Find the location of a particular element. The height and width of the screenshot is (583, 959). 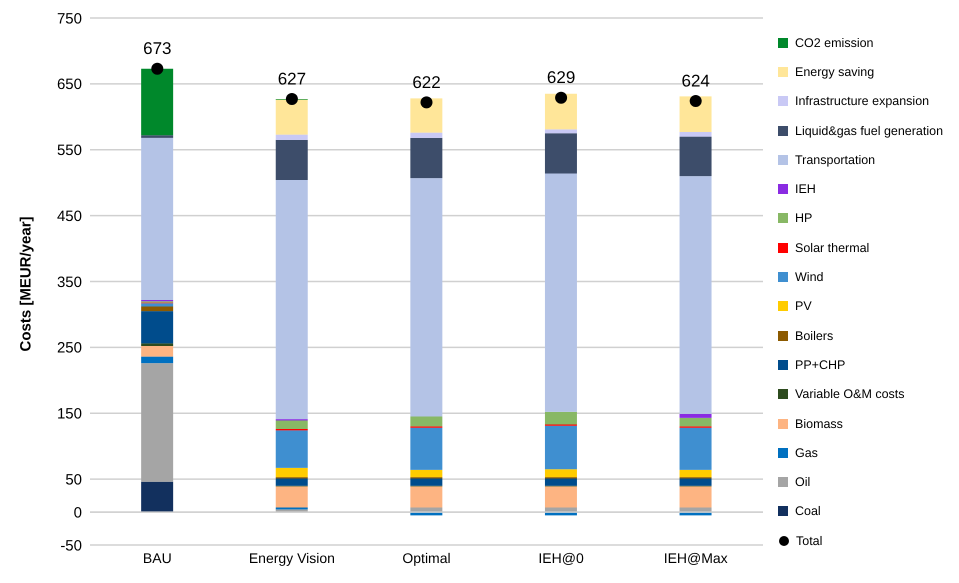

legend-label: CO2 emission is located at coordinates (834, 43).